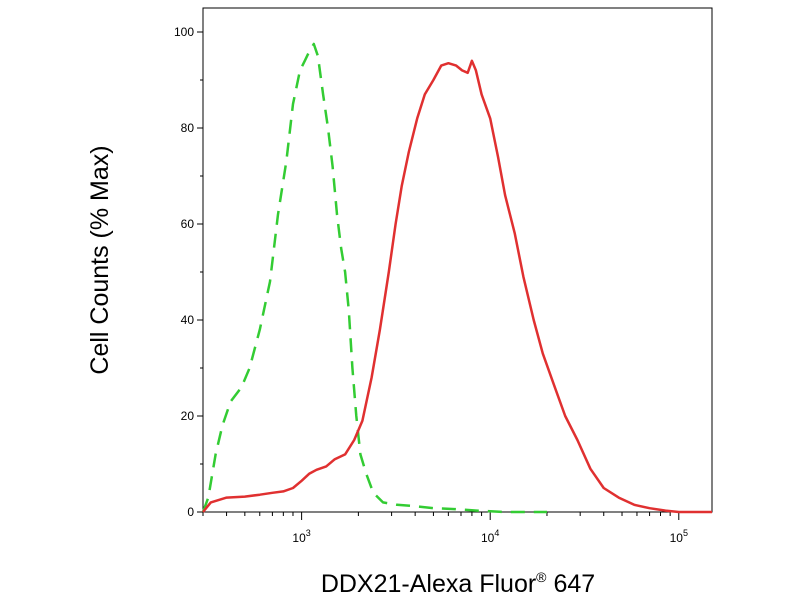 The width and height of the screenshot is (800, 600). Describe the element at coordinates (188, 224) in the screenshot. I see `y-tick-label-3: 60` at that location.